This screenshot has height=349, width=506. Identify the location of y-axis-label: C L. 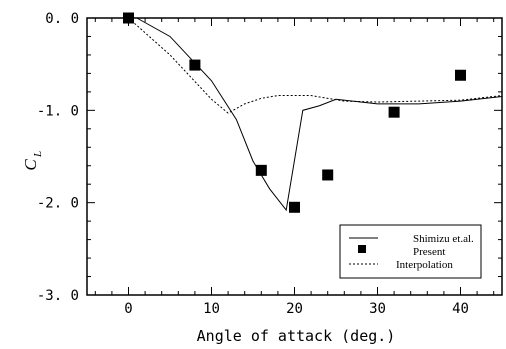
(32, 161).